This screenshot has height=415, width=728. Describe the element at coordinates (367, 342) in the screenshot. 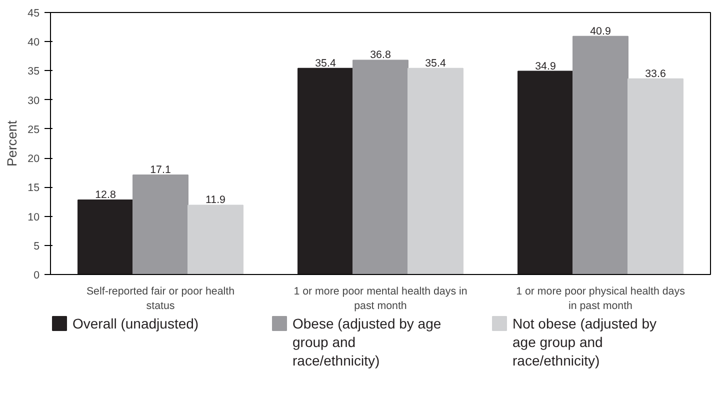

I see `legend-label: Obese (adjusted by age group and race/ethnicity)` at that location.